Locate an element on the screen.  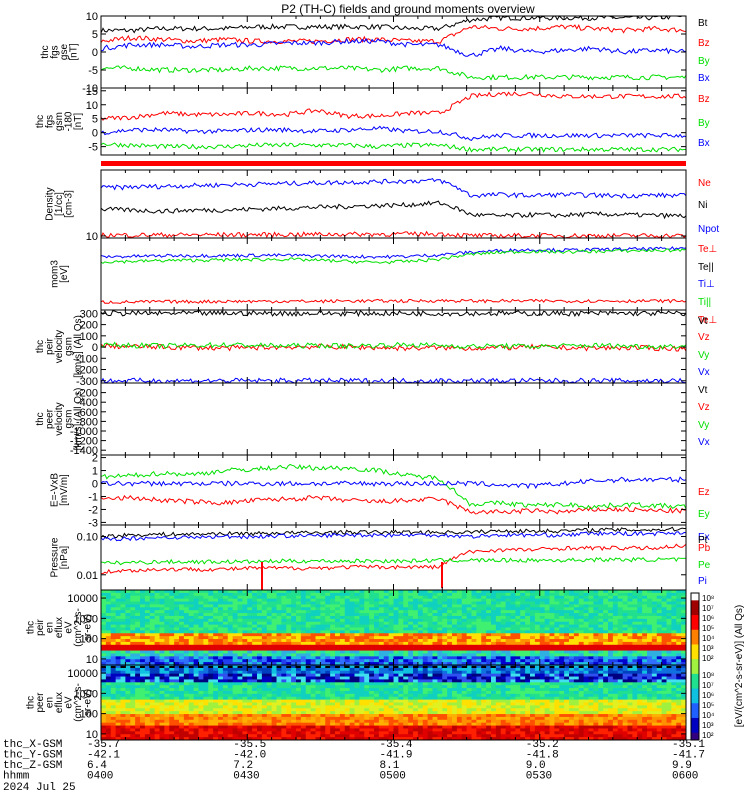
legend-temp-Te||: Te|| is located at coordinates (706, 267).